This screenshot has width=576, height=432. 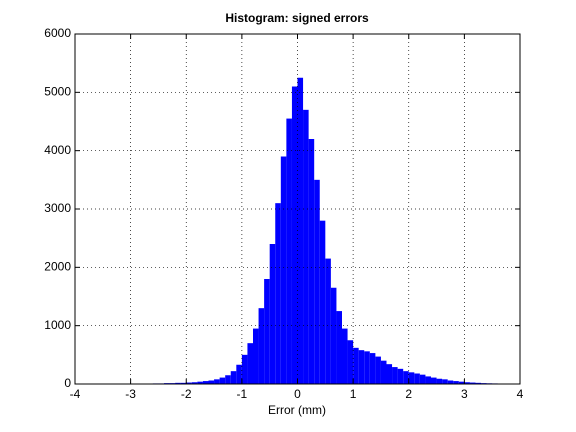 What do you see at coordinates (57, 33) in the screenshot?
I see `y-tick-label: 6000` at bounding box center [57, 33].